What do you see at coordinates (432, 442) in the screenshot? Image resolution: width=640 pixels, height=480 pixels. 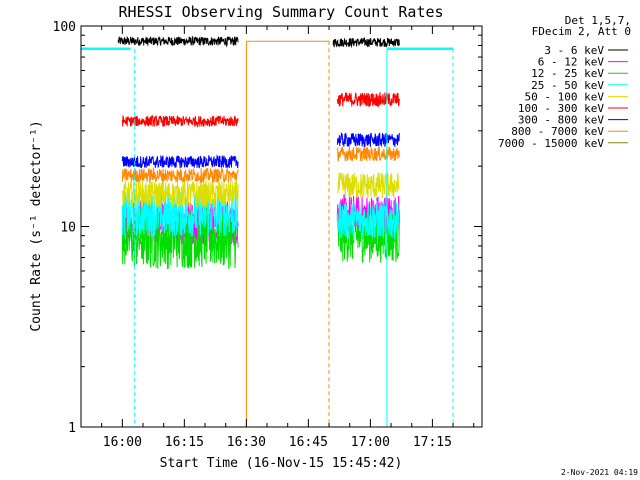 I see `x-tick-label: 17:15` at bounding box center [432, 442].